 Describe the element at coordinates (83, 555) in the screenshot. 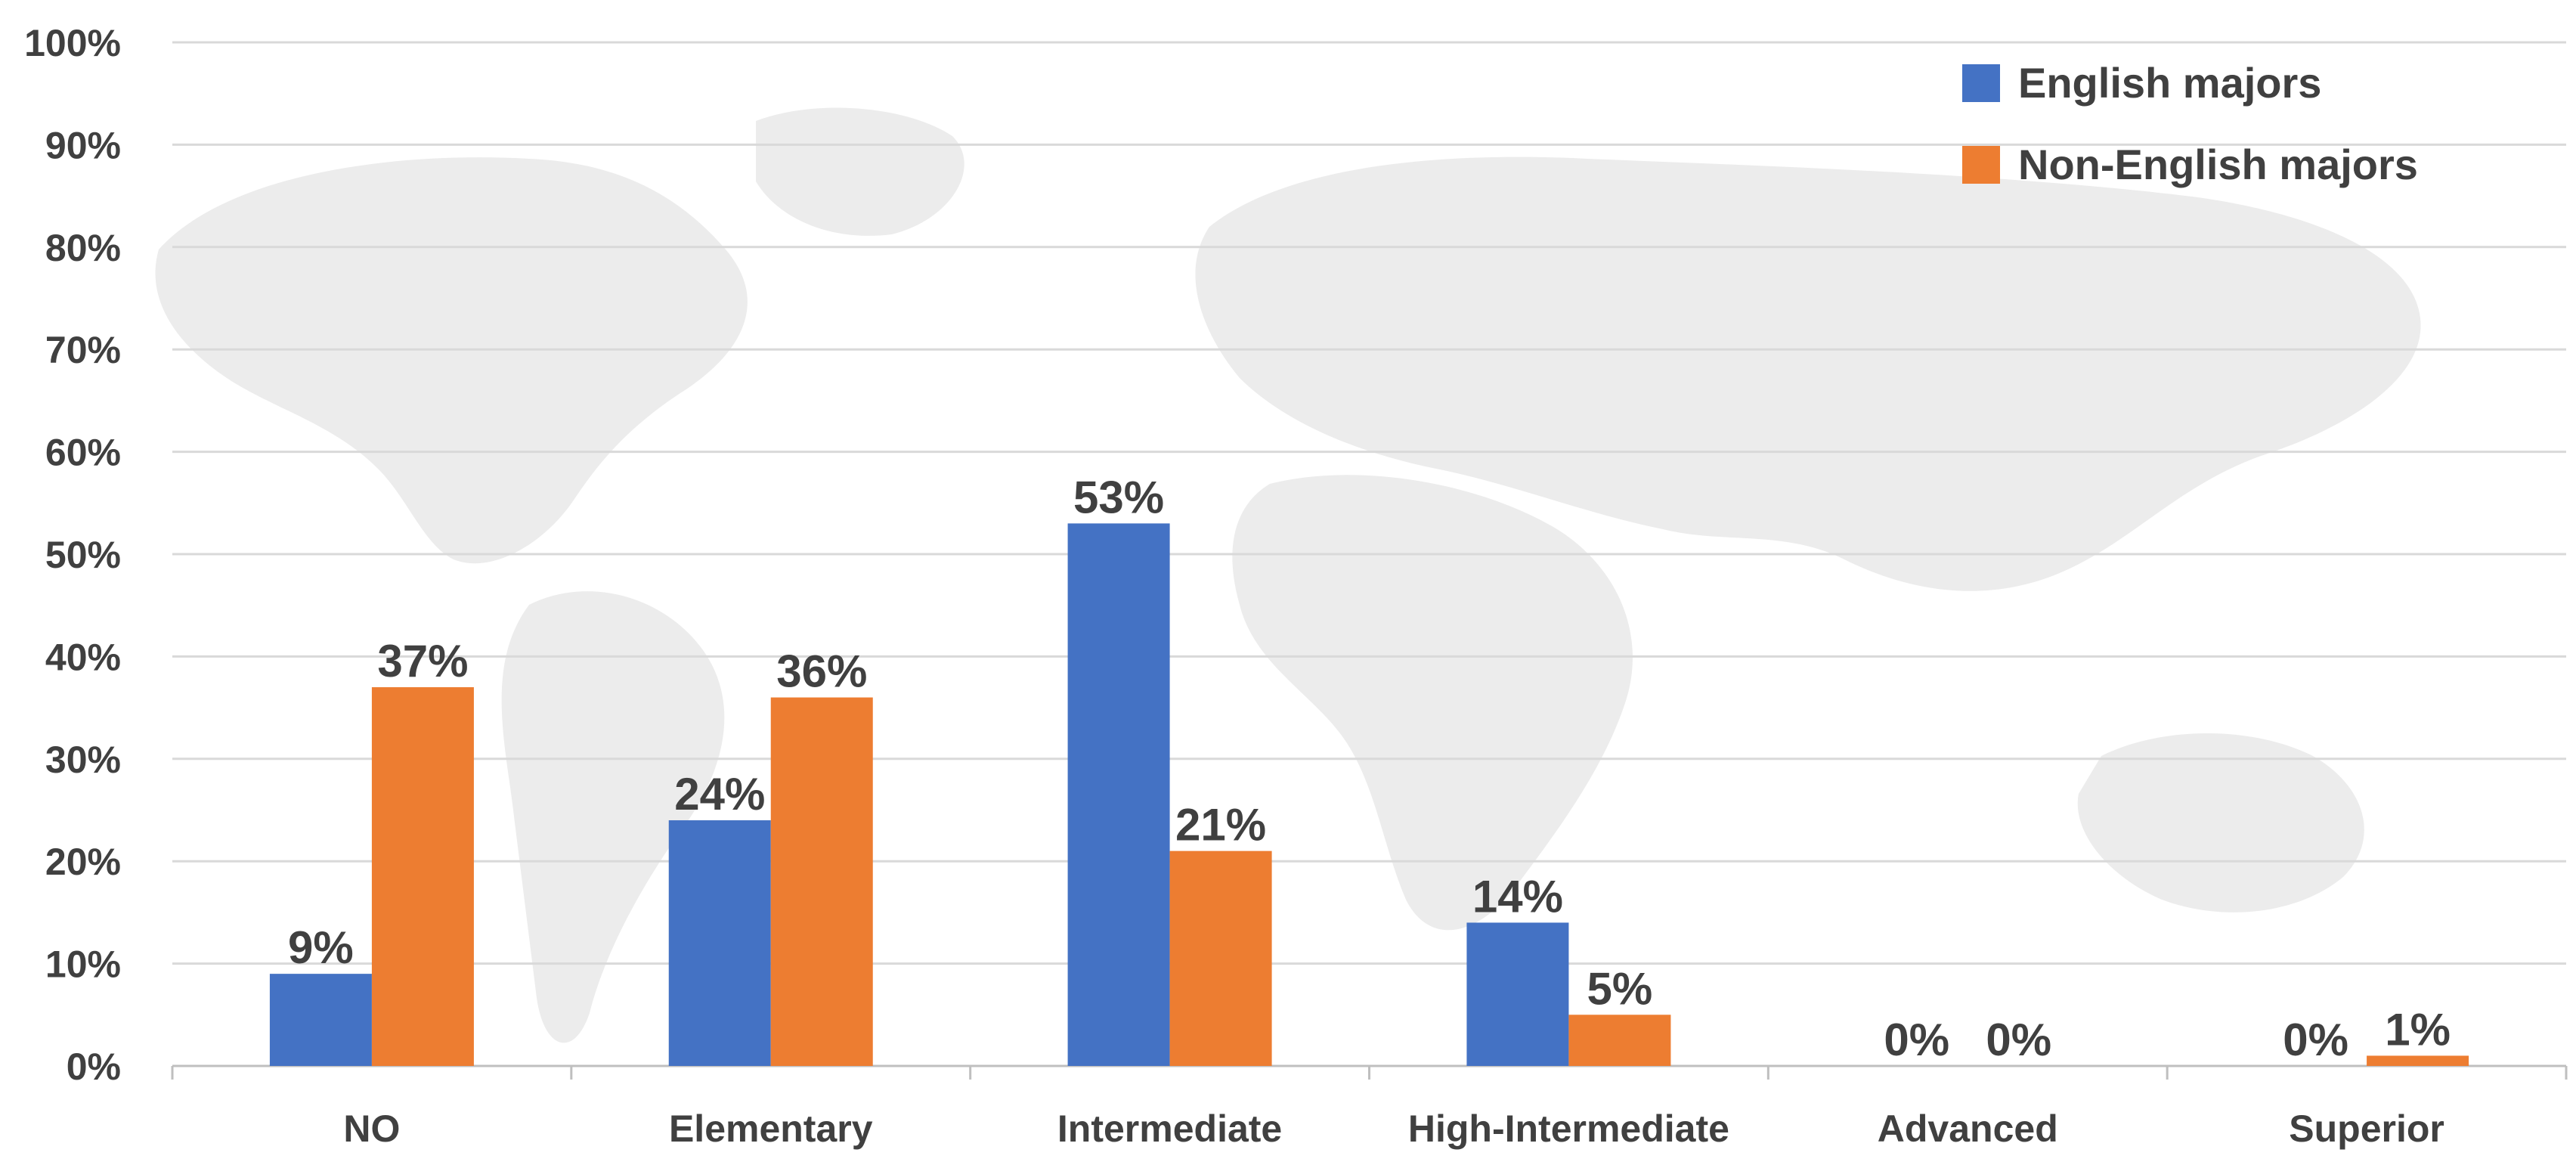

I see `y-tick-label: 50%` at that location.